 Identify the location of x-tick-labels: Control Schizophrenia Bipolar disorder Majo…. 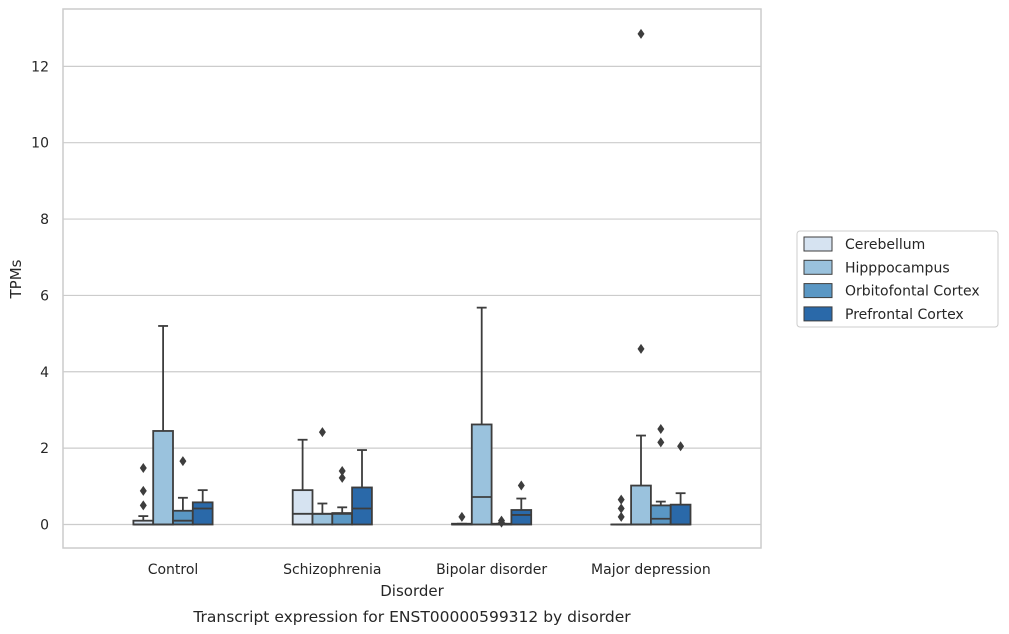
(429, 570).